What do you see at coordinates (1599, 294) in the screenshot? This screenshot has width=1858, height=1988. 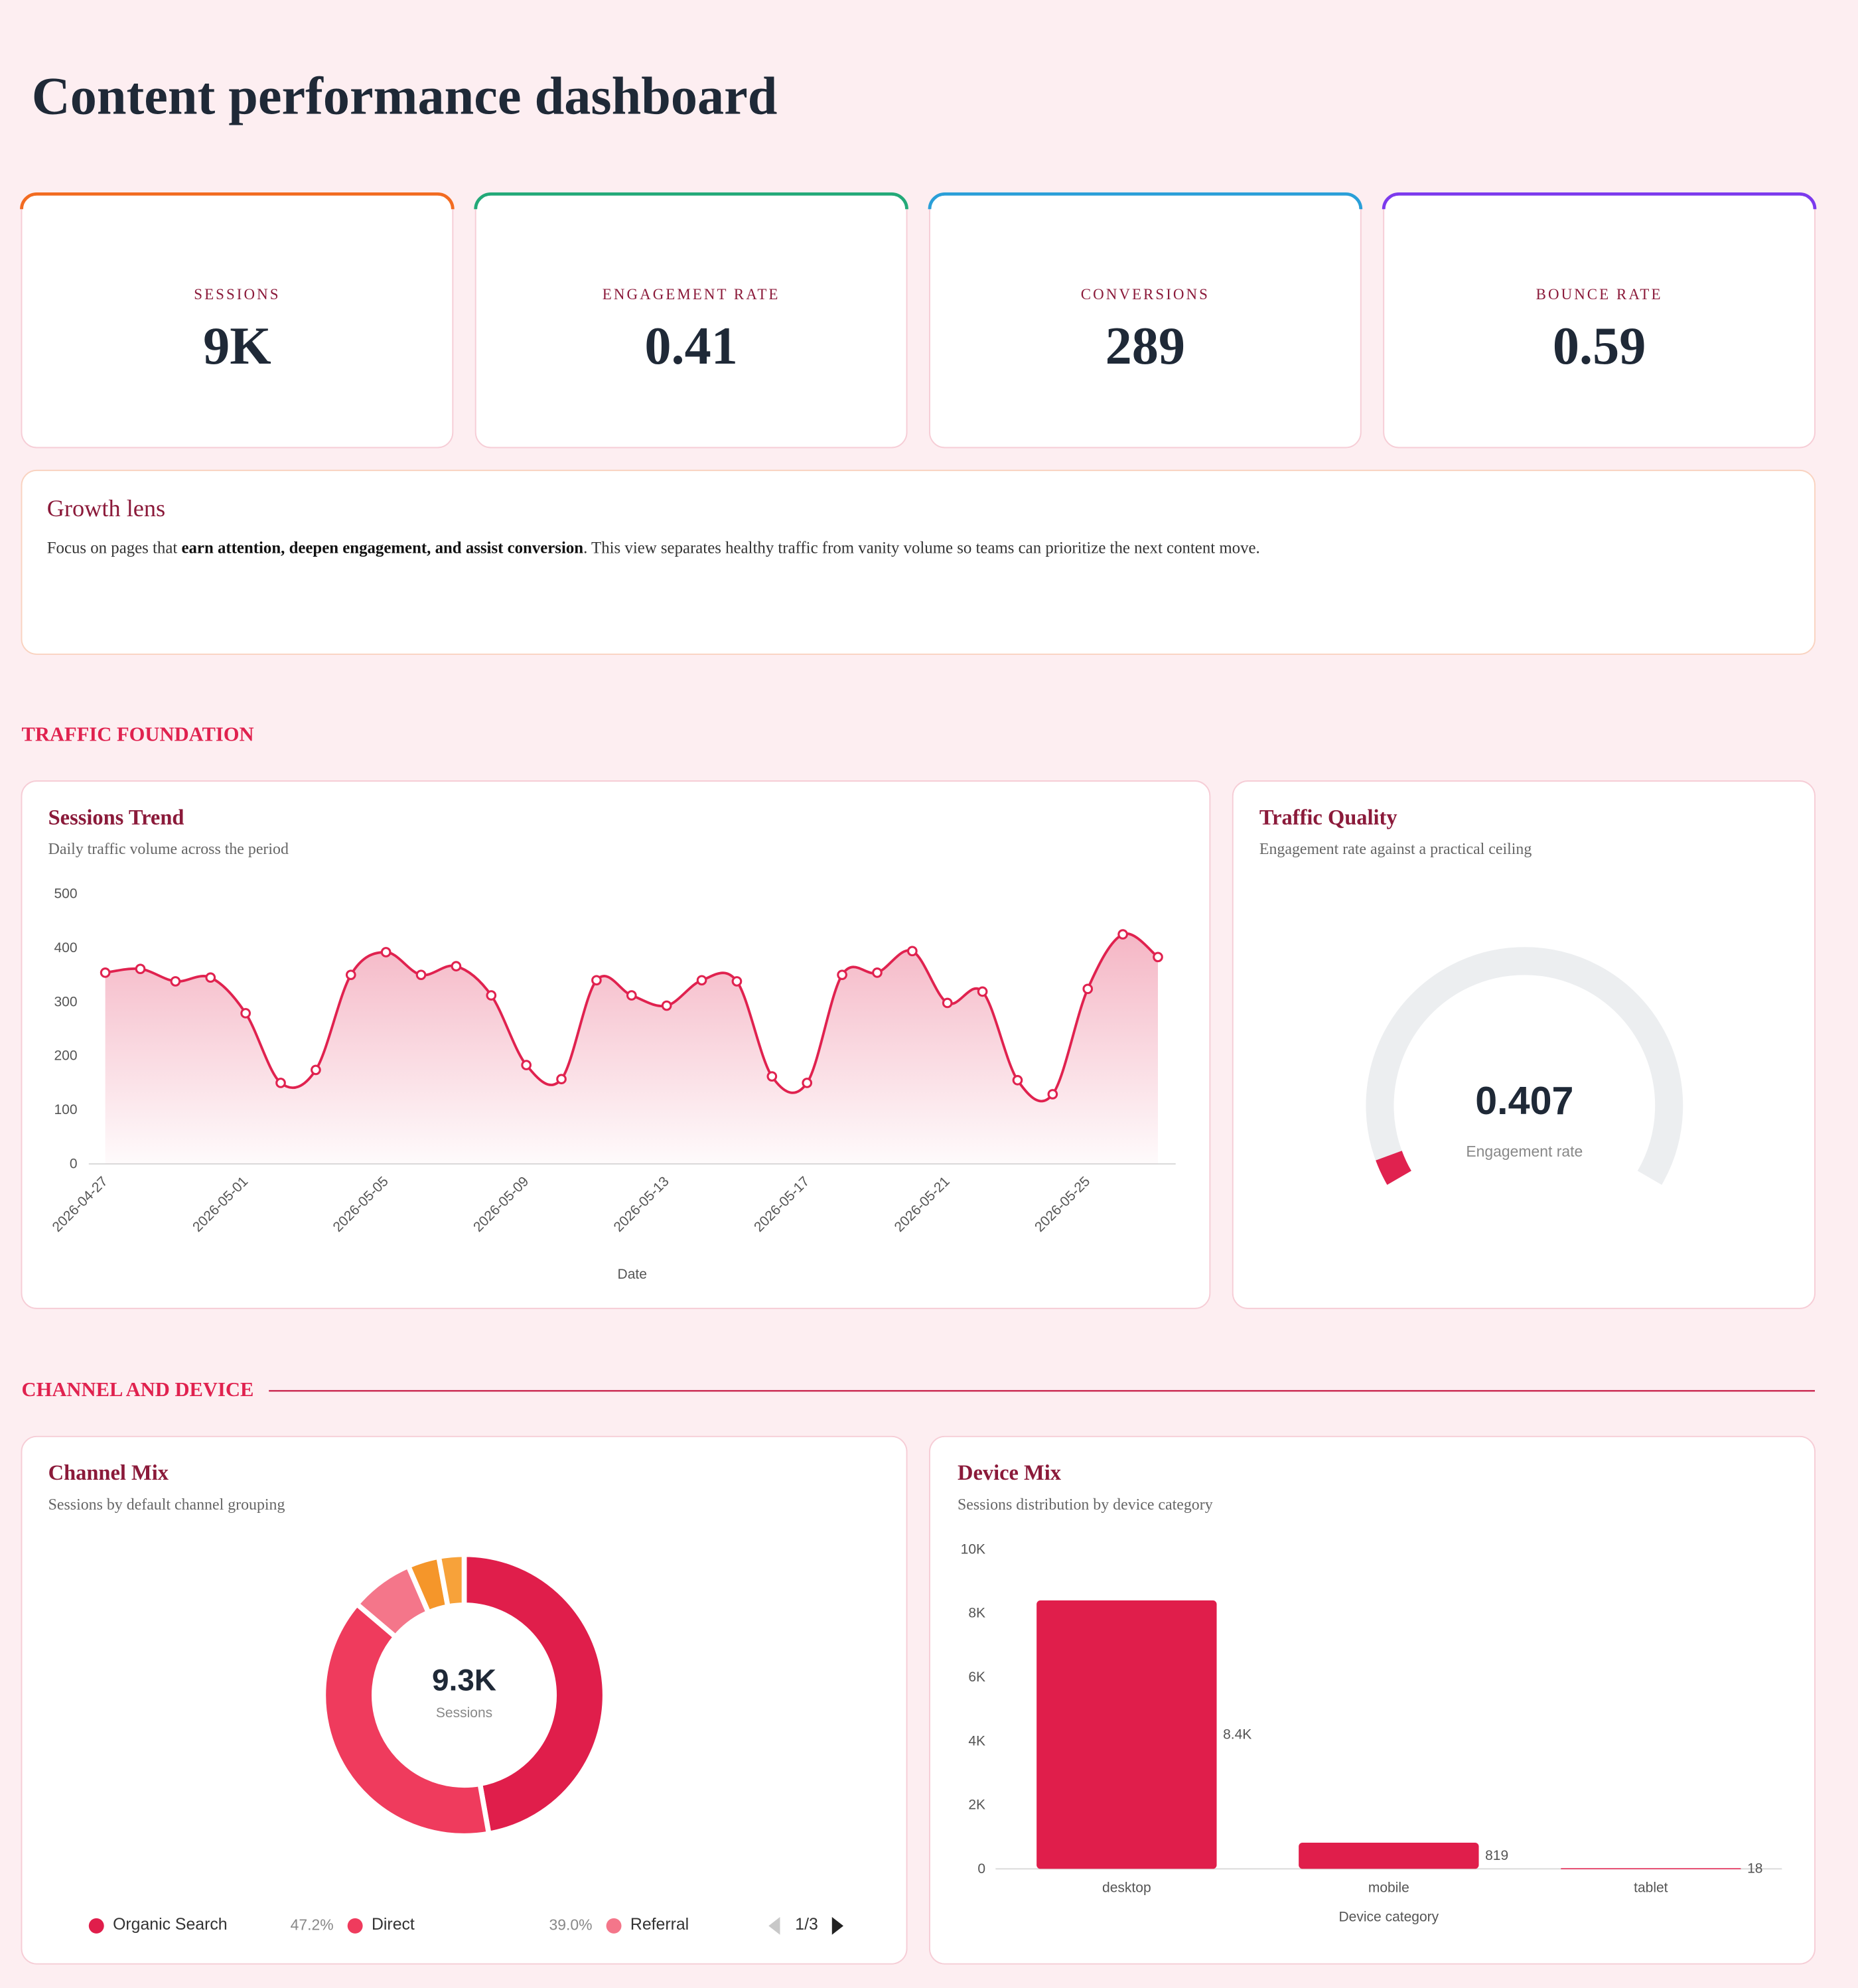 I see `kpi-label: BOUNCE RATE` at bounding box center [1599, 294].